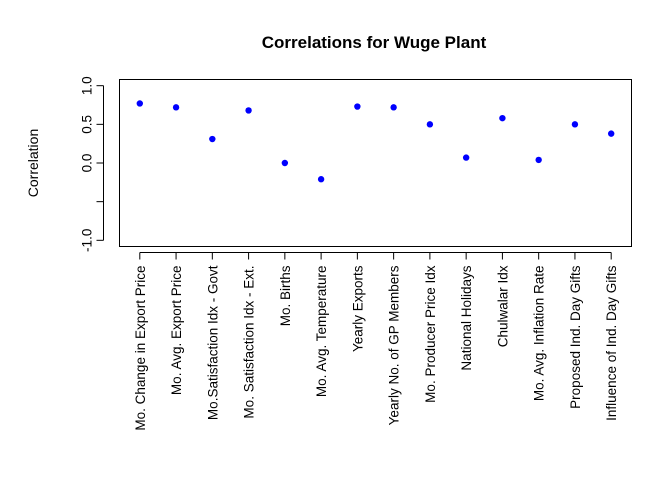 This screenshot has height=480, width=672. What do you see at coordinates (394, 345) in the screenshot?
I see `x-tick-label: Yearly No. of GP Members` at bounding box center [394, 345].